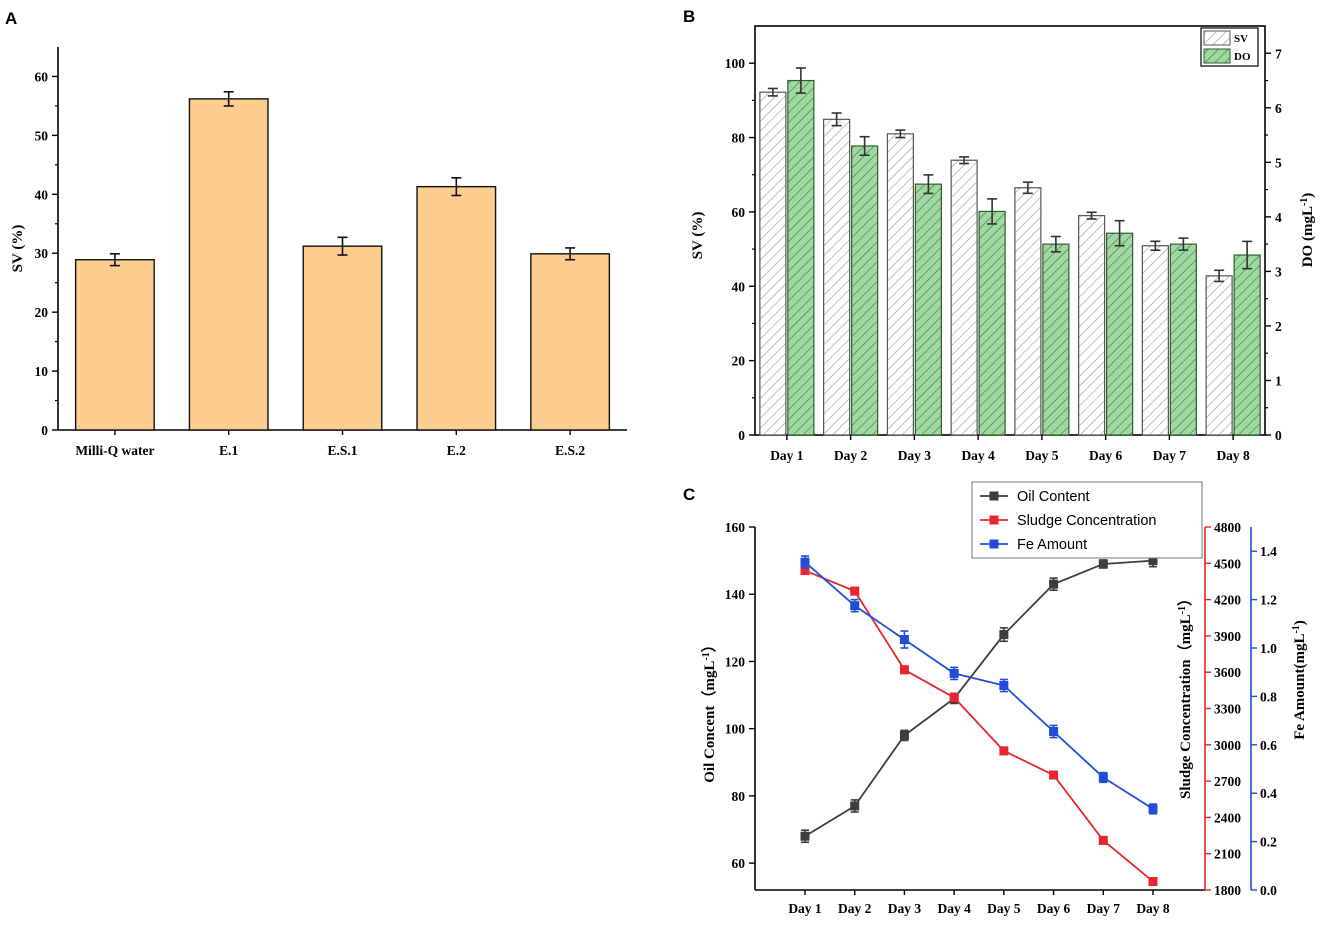 The height and width of the screenshot is (925, 1325). I want to click on bar-sv-Day 2, so click(837, 277).